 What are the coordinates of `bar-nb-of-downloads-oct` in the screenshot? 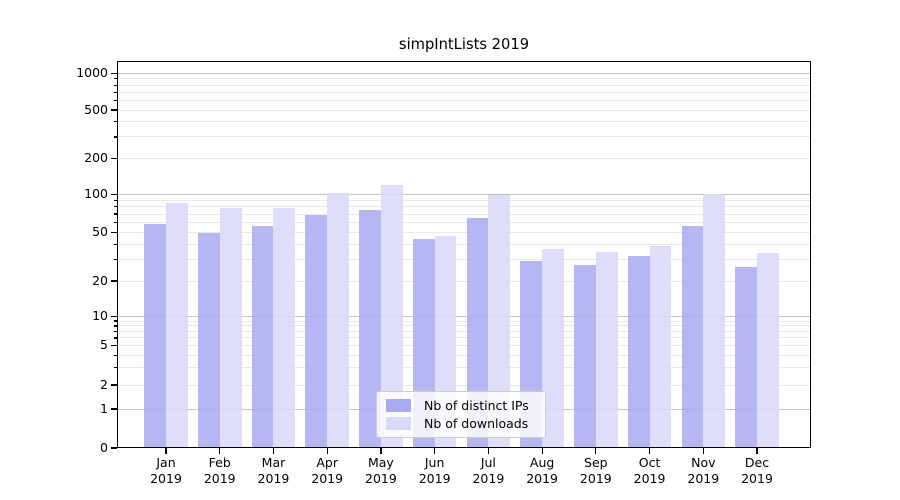 It's located at (660, 346).